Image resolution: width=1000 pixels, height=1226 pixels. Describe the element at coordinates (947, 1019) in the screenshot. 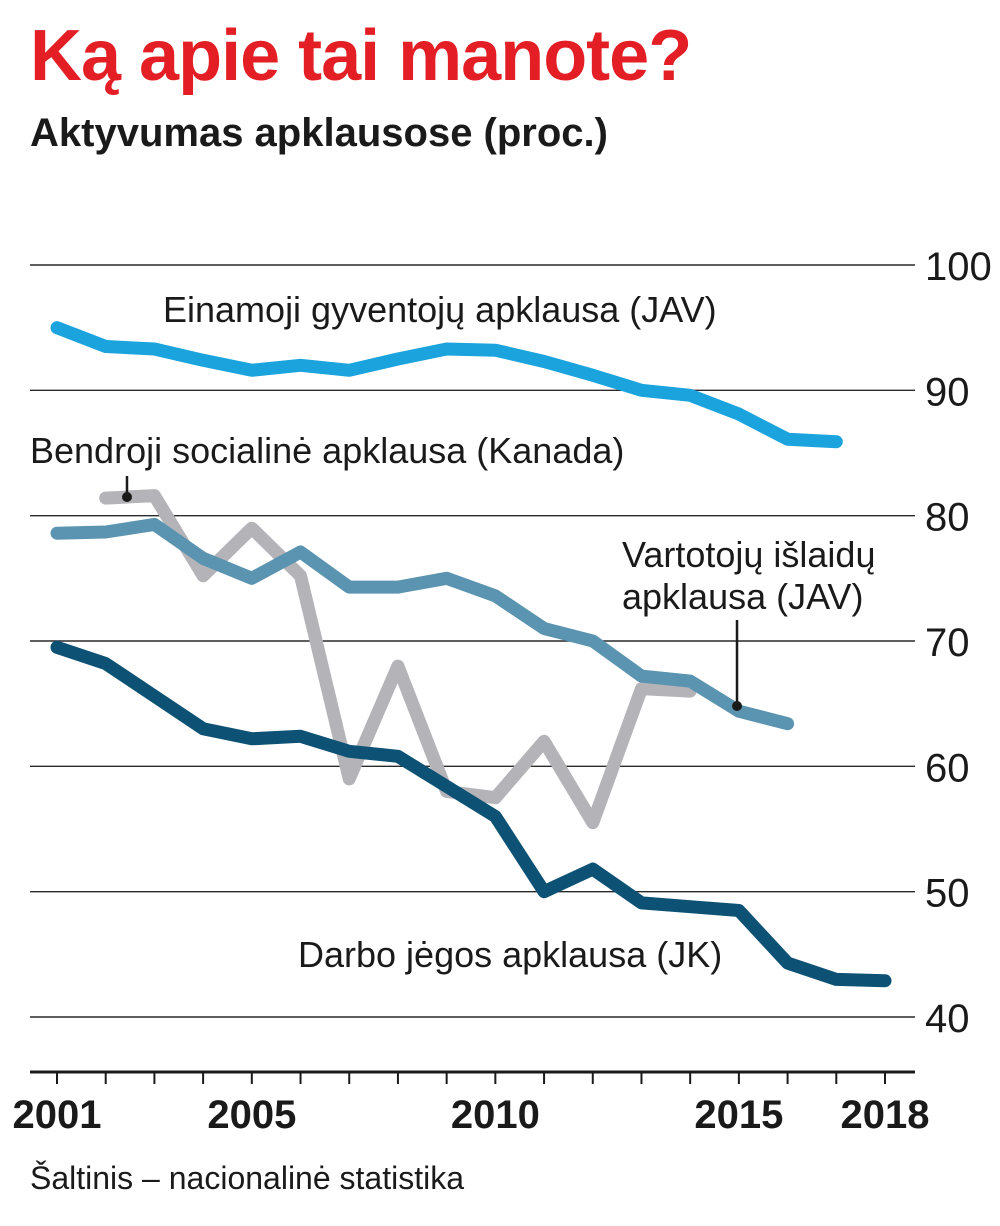

I see `y-tick-label: 40` at that location.